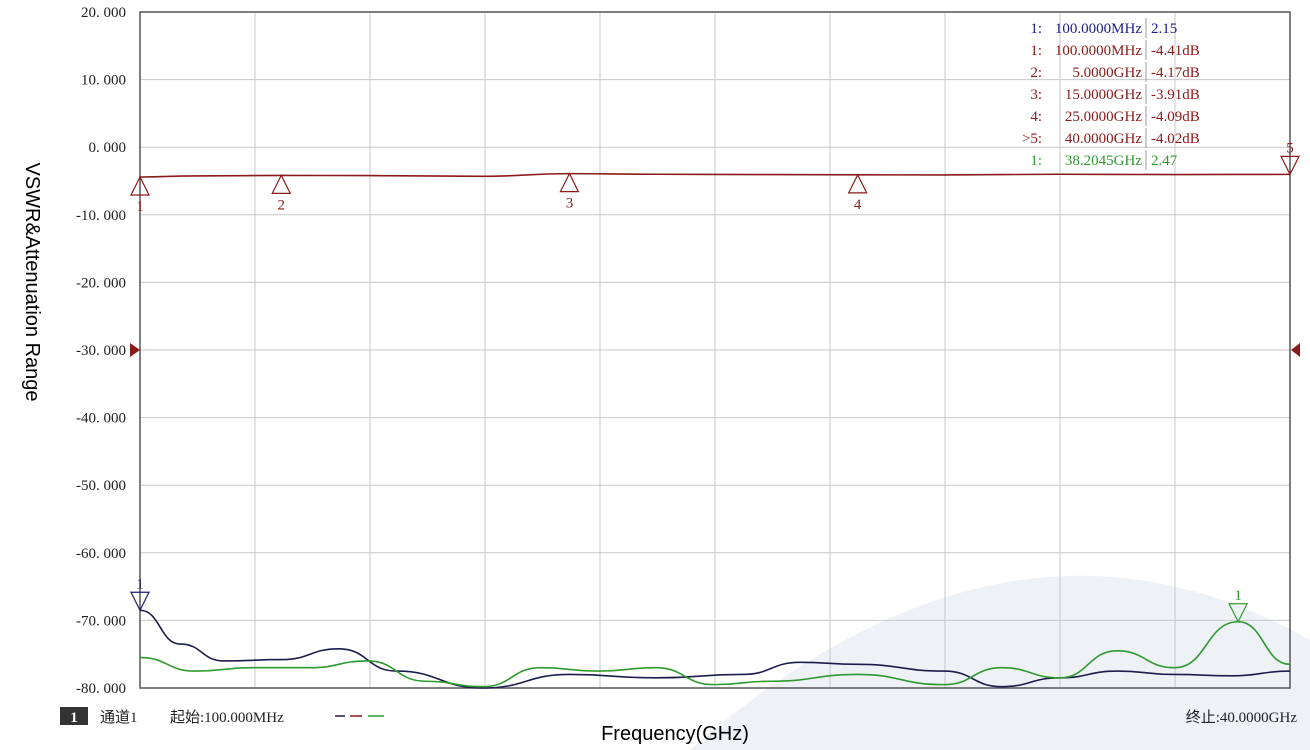  What do you see at coordinates (101, 216) in the screenshot?
I see `y-tick-label: -10. 000` at bounding box center [101, 216].